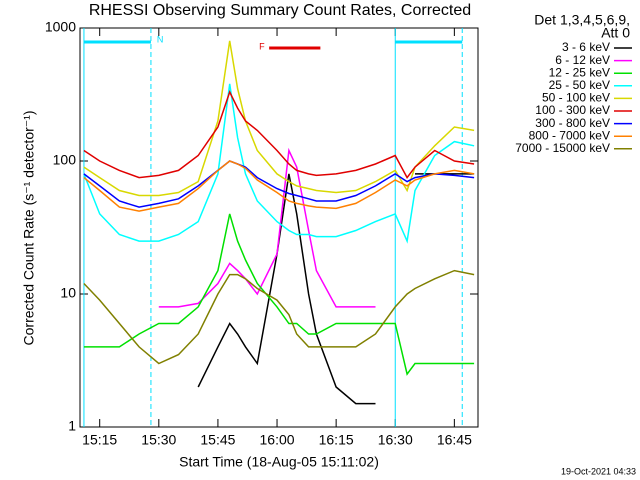 The height and width of the screenshot is (480, 640). What do you see at coordinates (598, 471) in the screenshot?
I see `footer: 19-Oct-2021 04:33` at bounding box center [598, 471].